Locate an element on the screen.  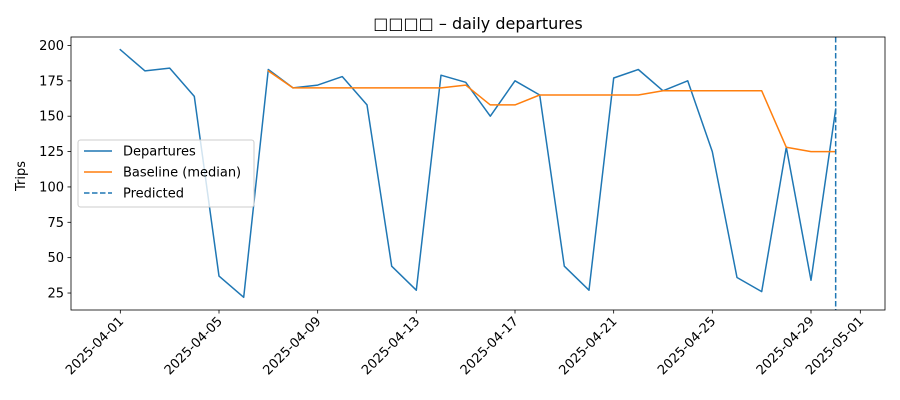
y-axis-label: Trips is located at coordinates (21, 176).